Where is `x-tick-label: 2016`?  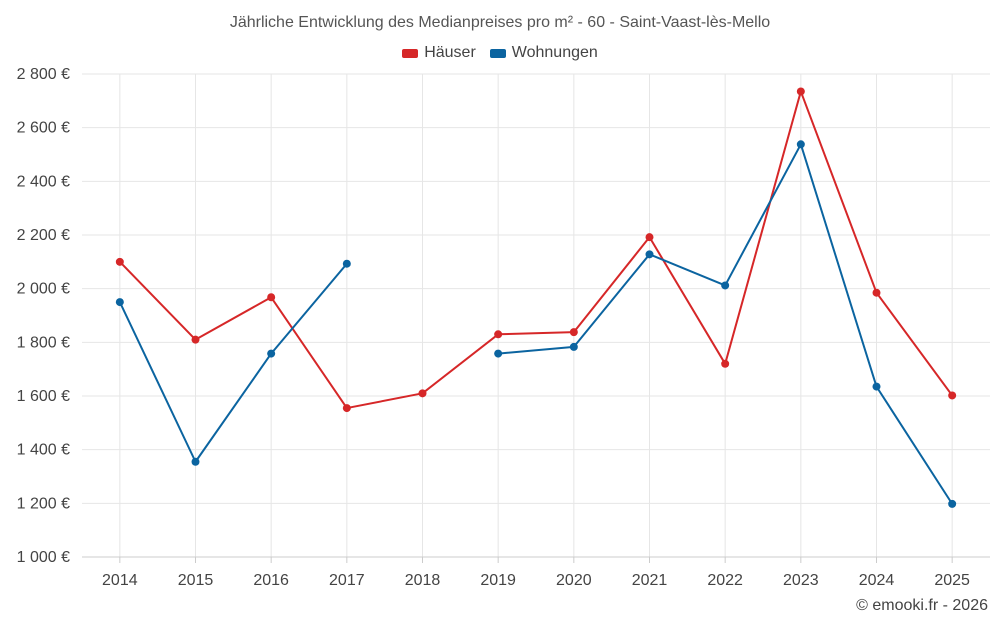 x-tick-label: 2016 is located at coordinates (271, 580).